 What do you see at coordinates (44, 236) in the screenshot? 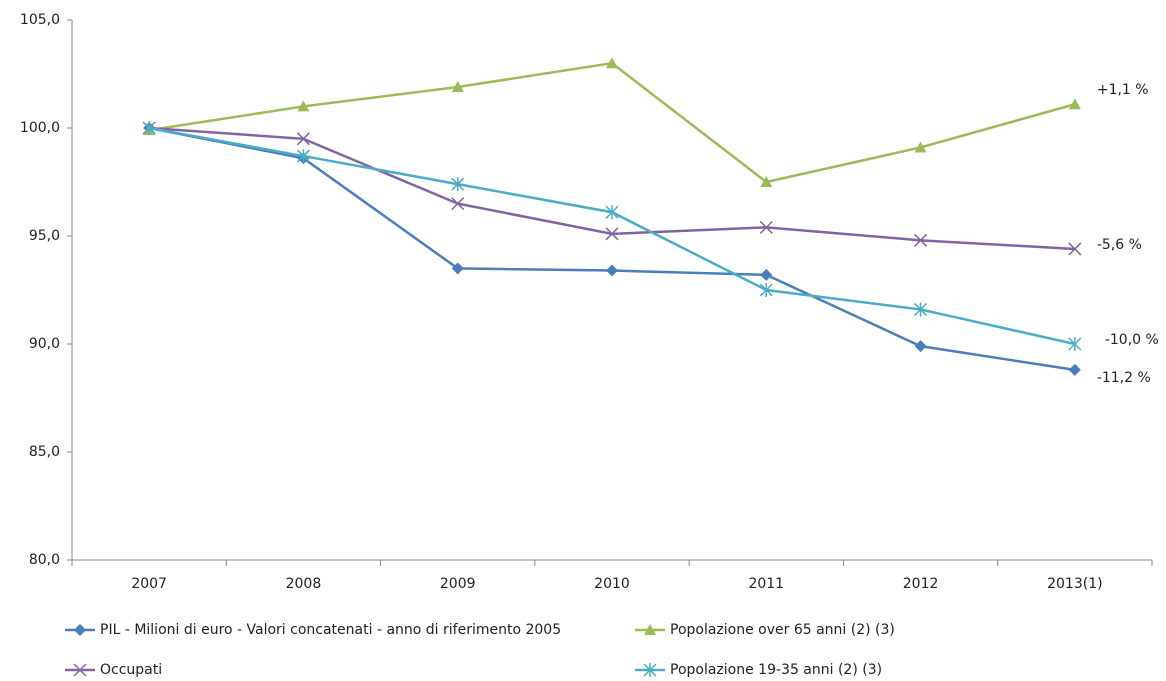
I see `y-tick-label: 95,0` at bounding box center [44, 236].